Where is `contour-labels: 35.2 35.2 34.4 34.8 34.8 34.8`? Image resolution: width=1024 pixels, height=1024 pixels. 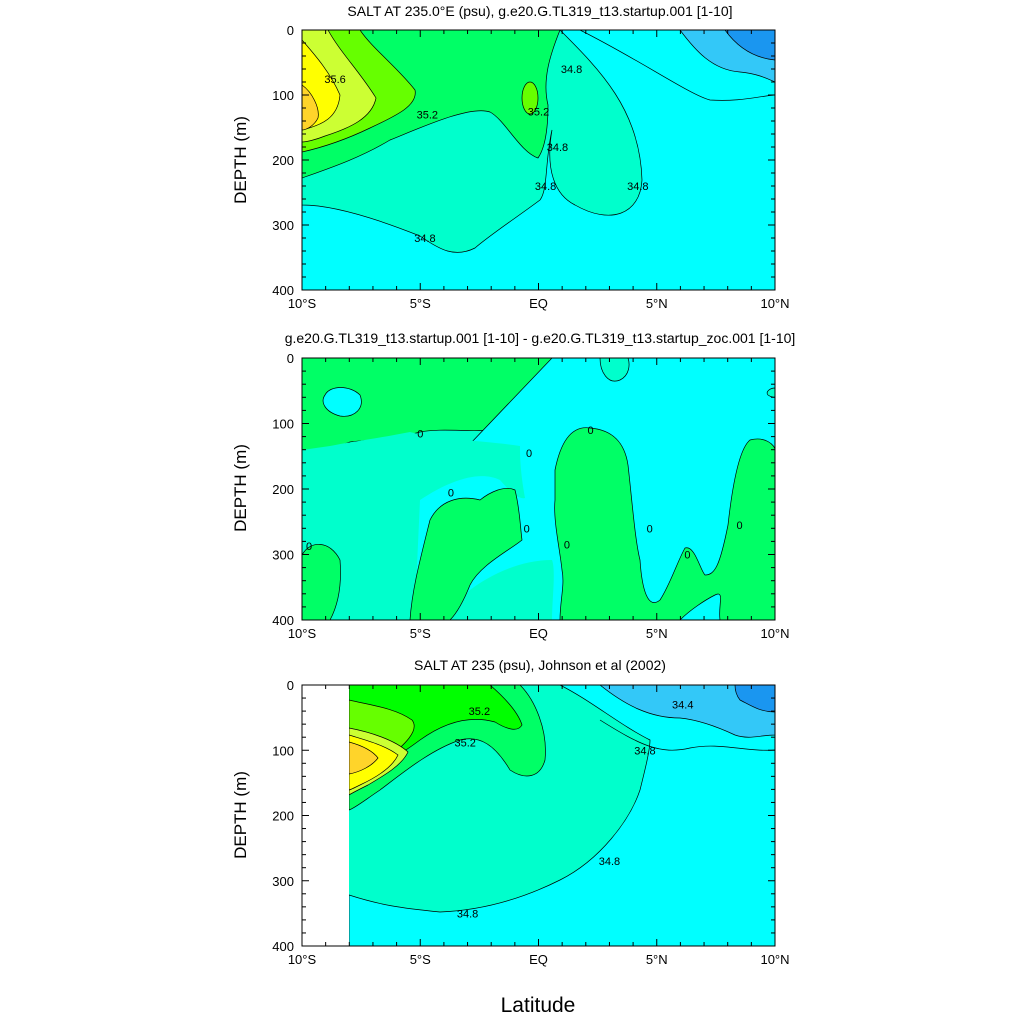 contour-labels: 35.2 35.2 34.4 34.8 34.8 34.8 is located at coordinates (573, 810).